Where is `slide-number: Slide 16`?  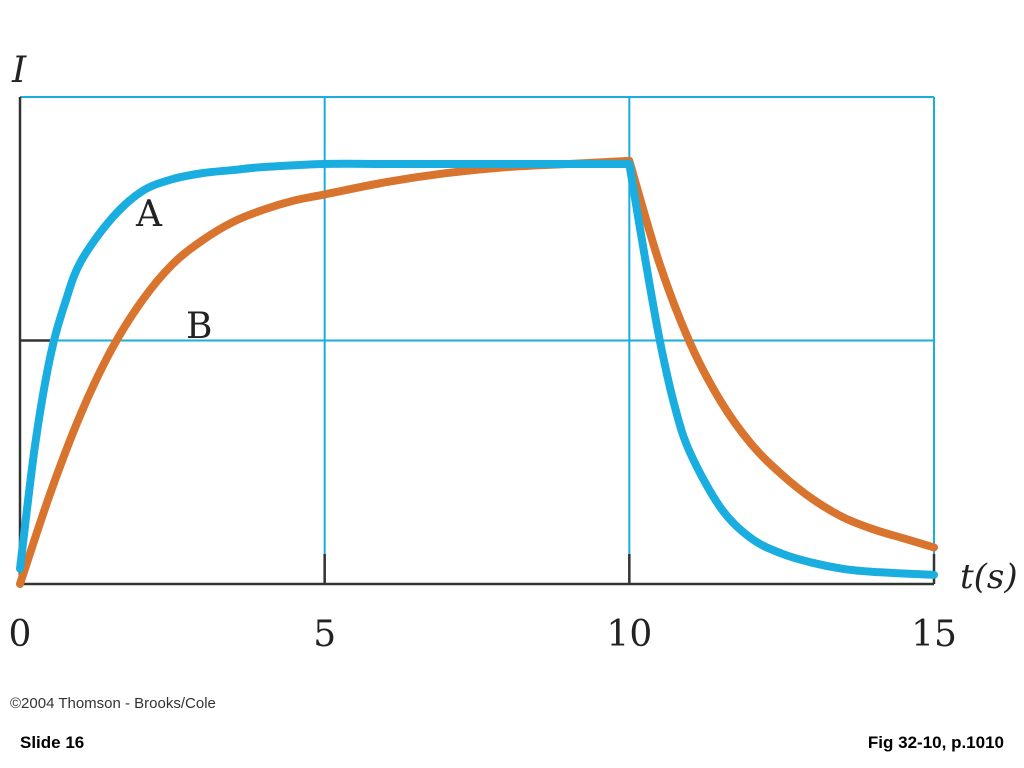 slide-number: Slide 16 is located at coordinates (52, 742).